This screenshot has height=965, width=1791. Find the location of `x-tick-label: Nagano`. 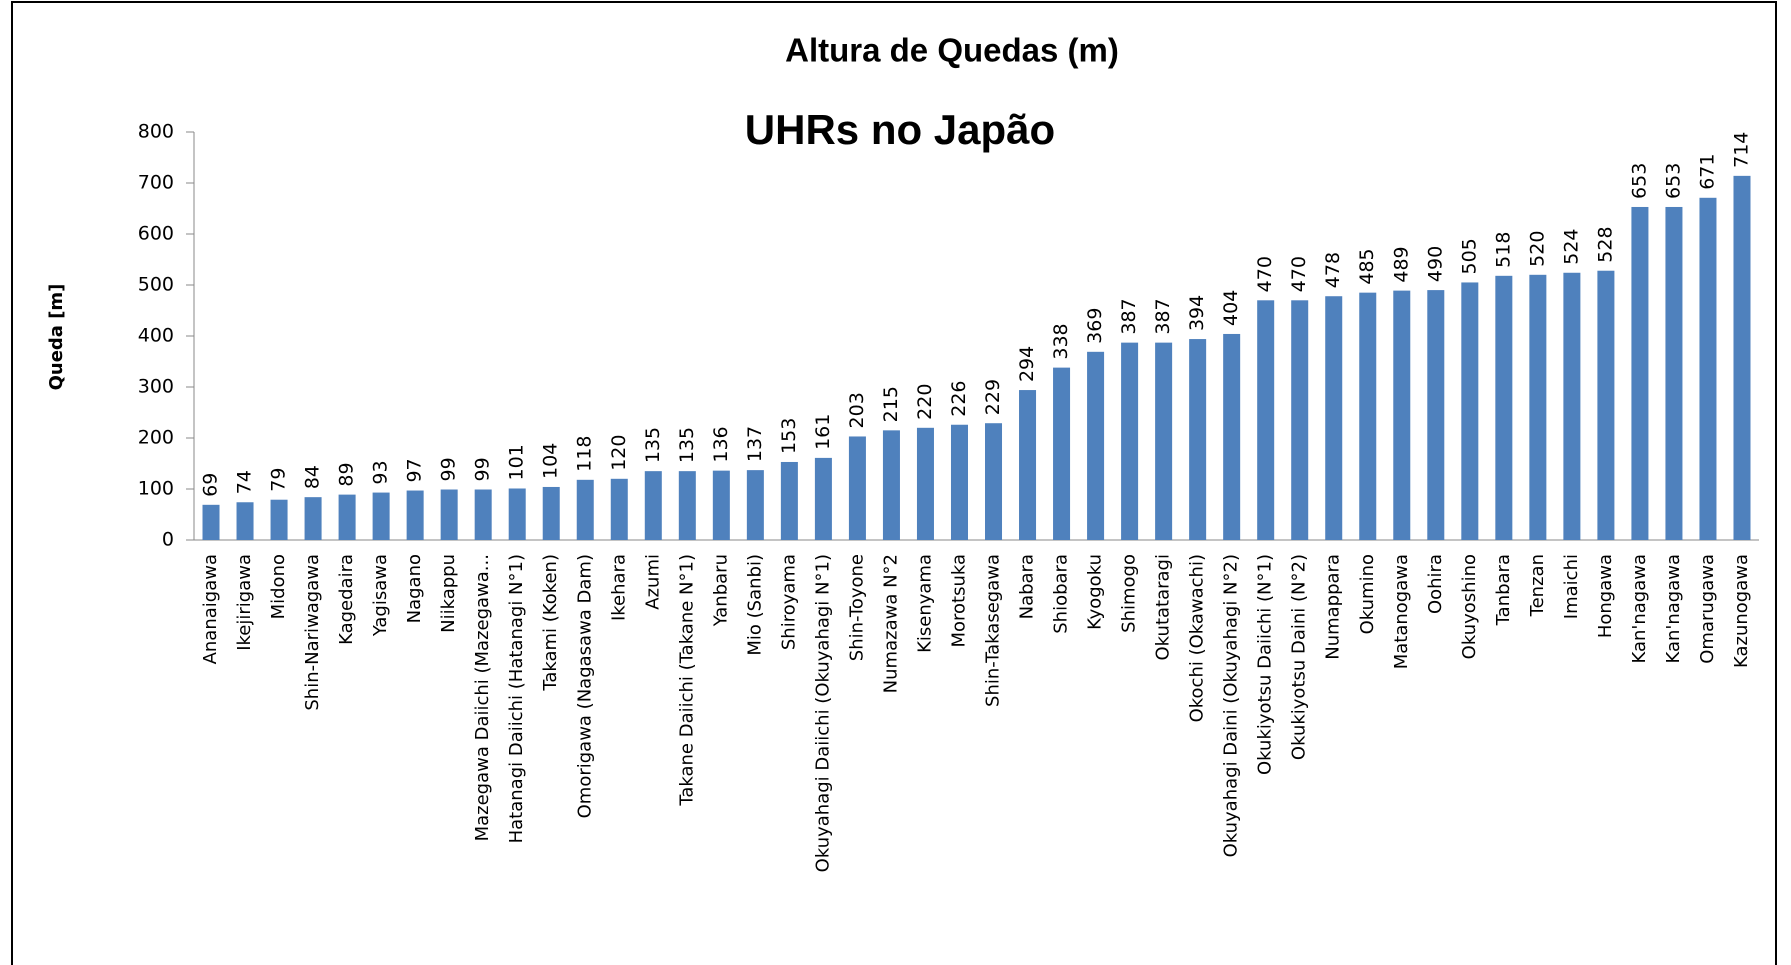

x-tick-label: Nagano is located at coordinates (414, 588).